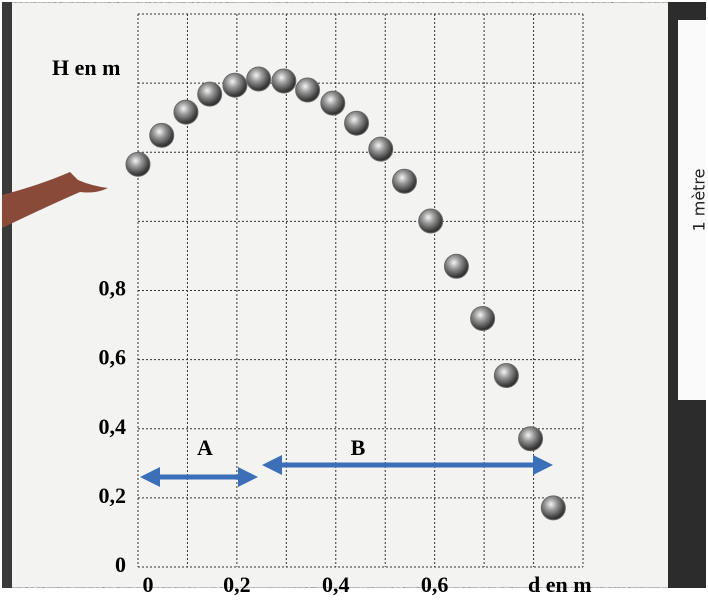 The width and height of the screenshot is (708, 605). I want to click on x-tick-label: 0,6, so click(435, 584).